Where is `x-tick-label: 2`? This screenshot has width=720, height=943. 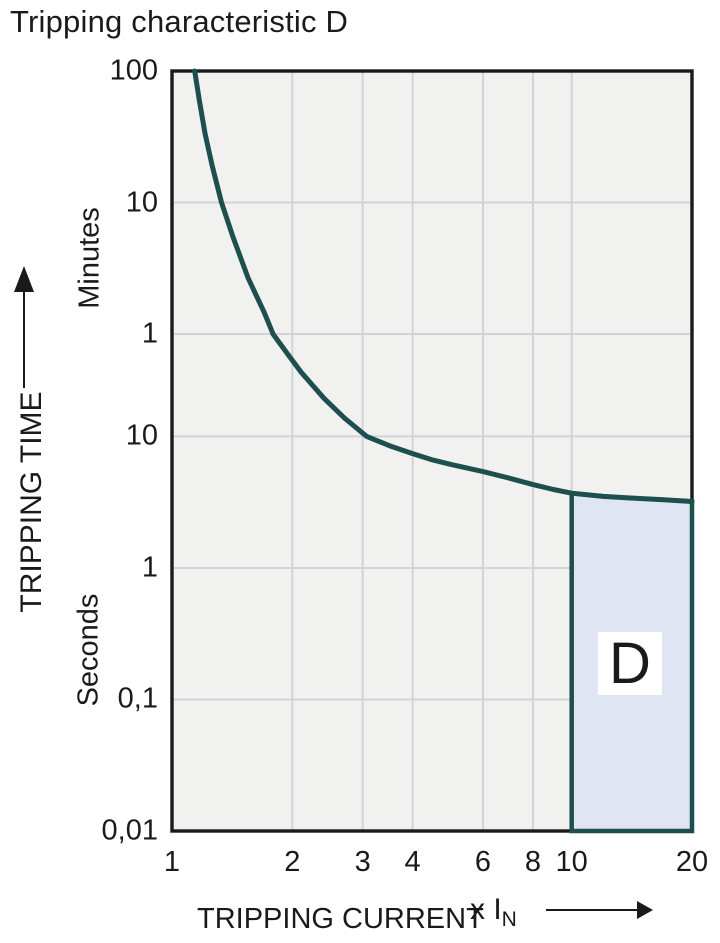
x-tick-label: 2 is located at coordinates (292, 862).